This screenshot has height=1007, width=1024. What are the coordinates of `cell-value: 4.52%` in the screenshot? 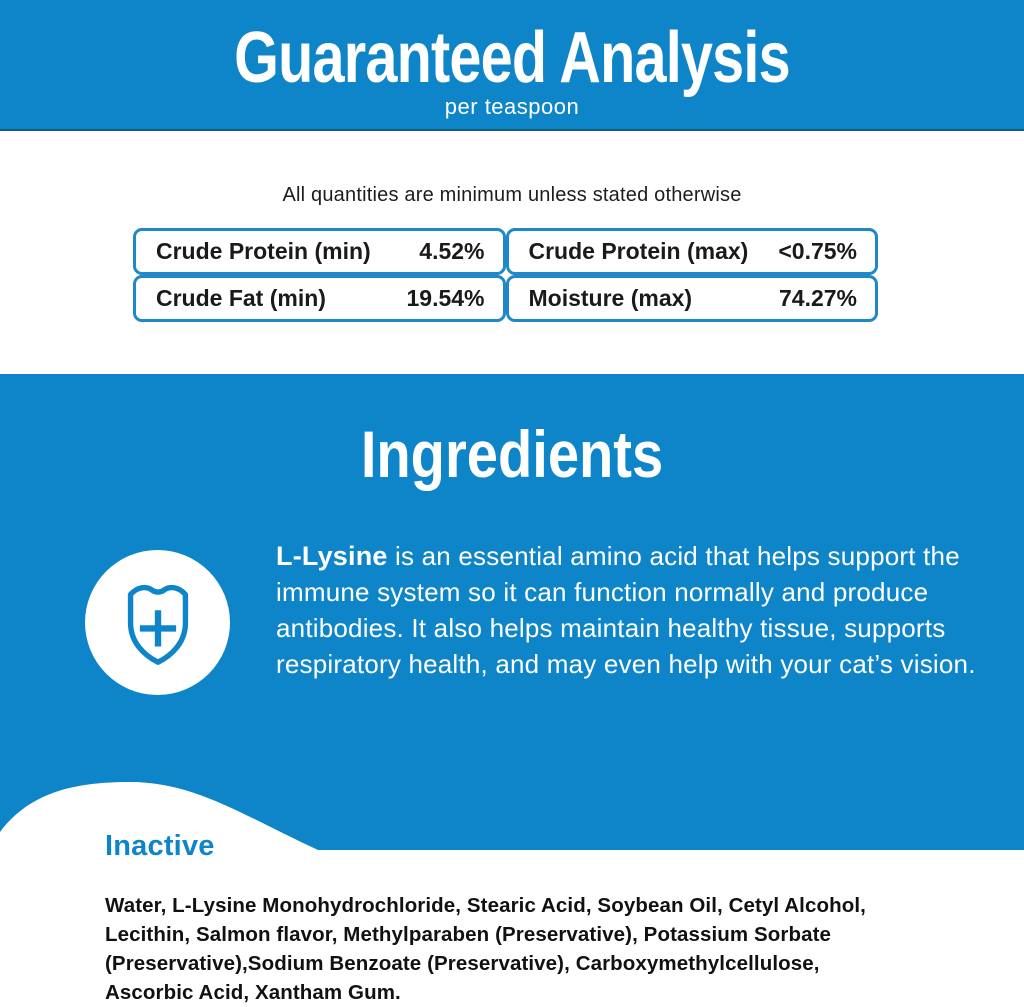 It's located at (452, 251).